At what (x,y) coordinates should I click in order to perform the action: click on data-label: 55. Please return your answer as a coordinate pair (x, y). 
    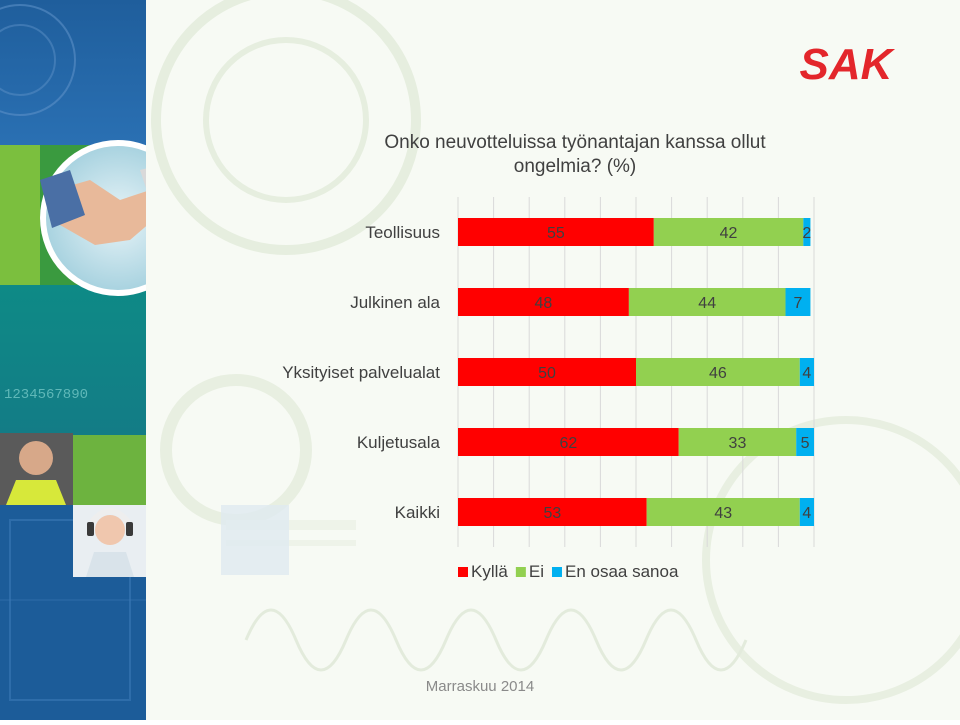
    Looking at the image, I should click on (556, 233).